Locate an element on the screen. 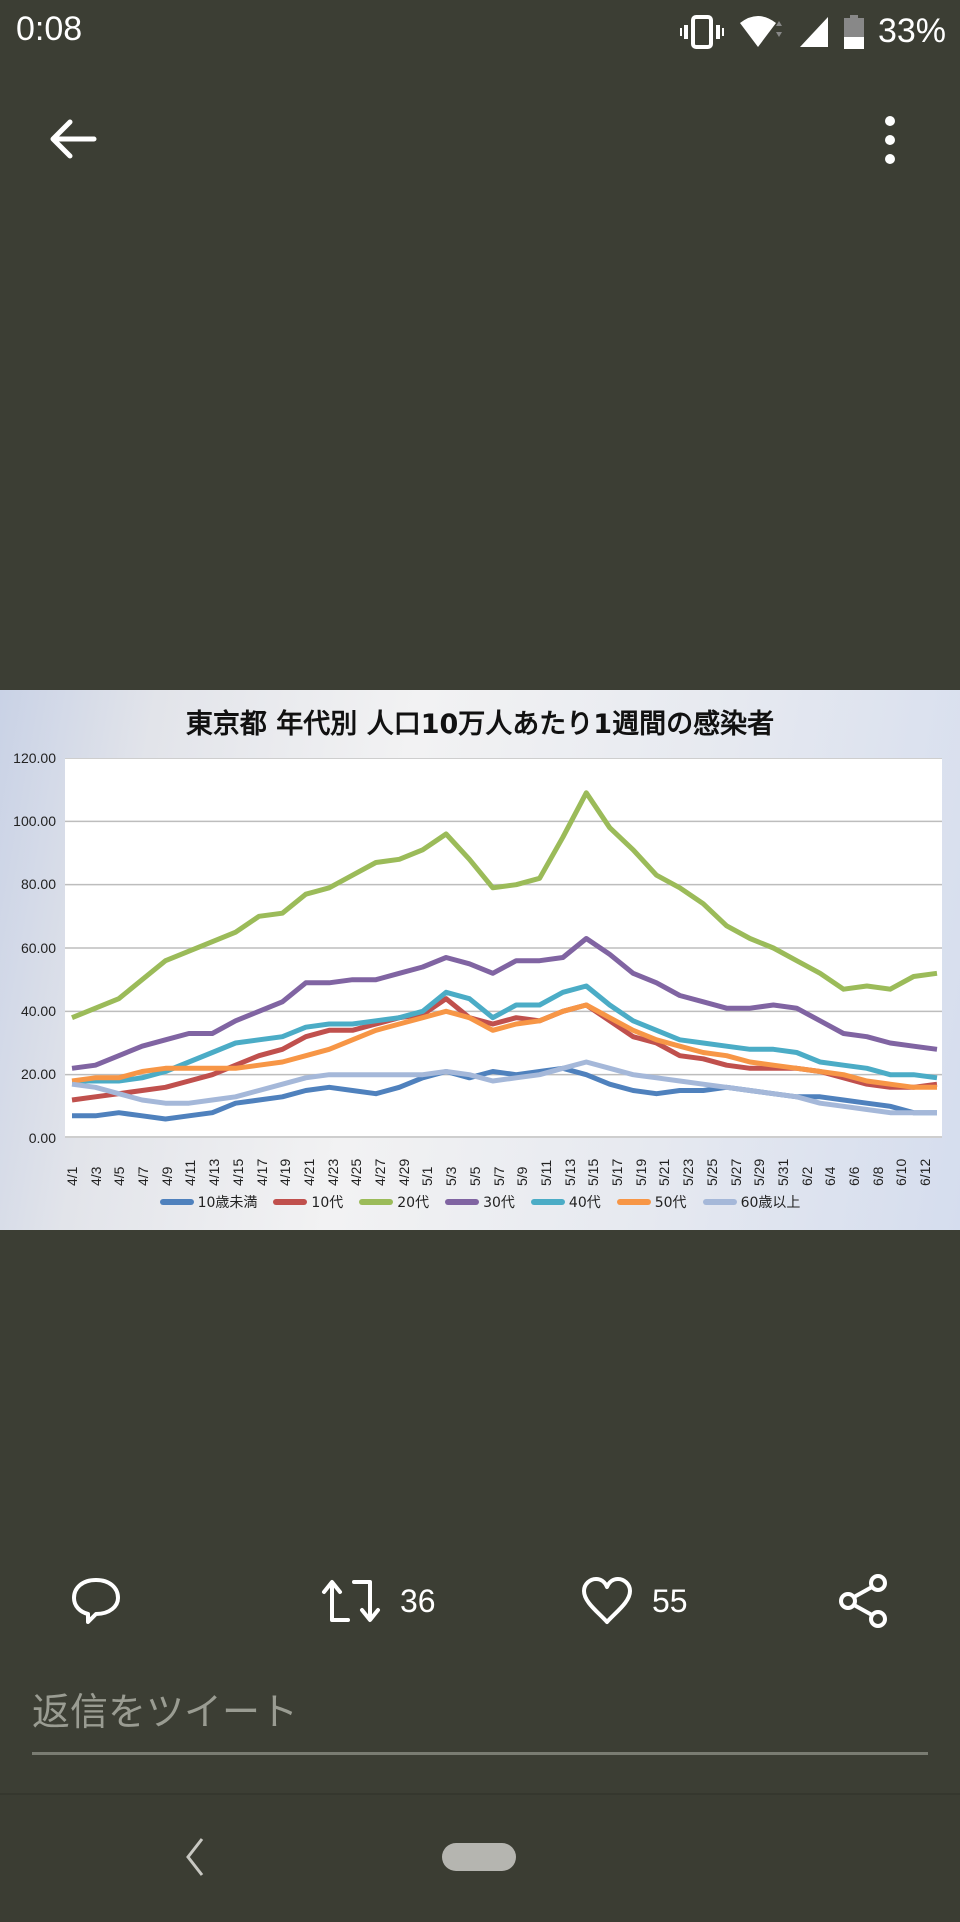  x-tick: 4/1 is located at coordinates (72, 1176).